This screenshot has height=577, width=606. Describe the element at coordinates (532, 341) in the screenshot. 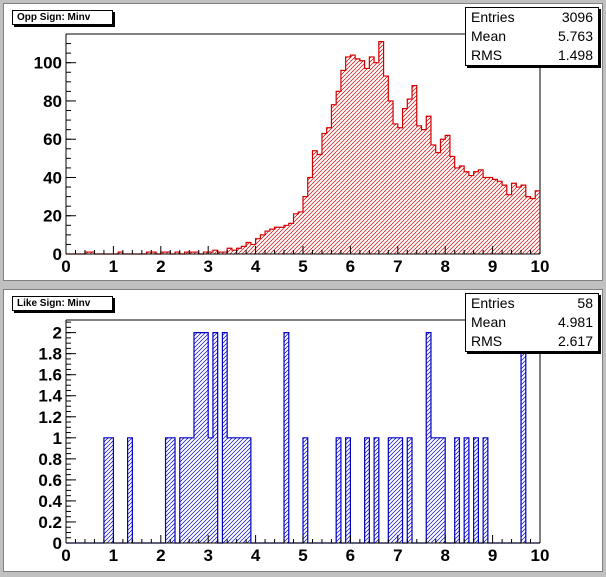

I see `stats-rms-row: RMS 2.617` at that location.